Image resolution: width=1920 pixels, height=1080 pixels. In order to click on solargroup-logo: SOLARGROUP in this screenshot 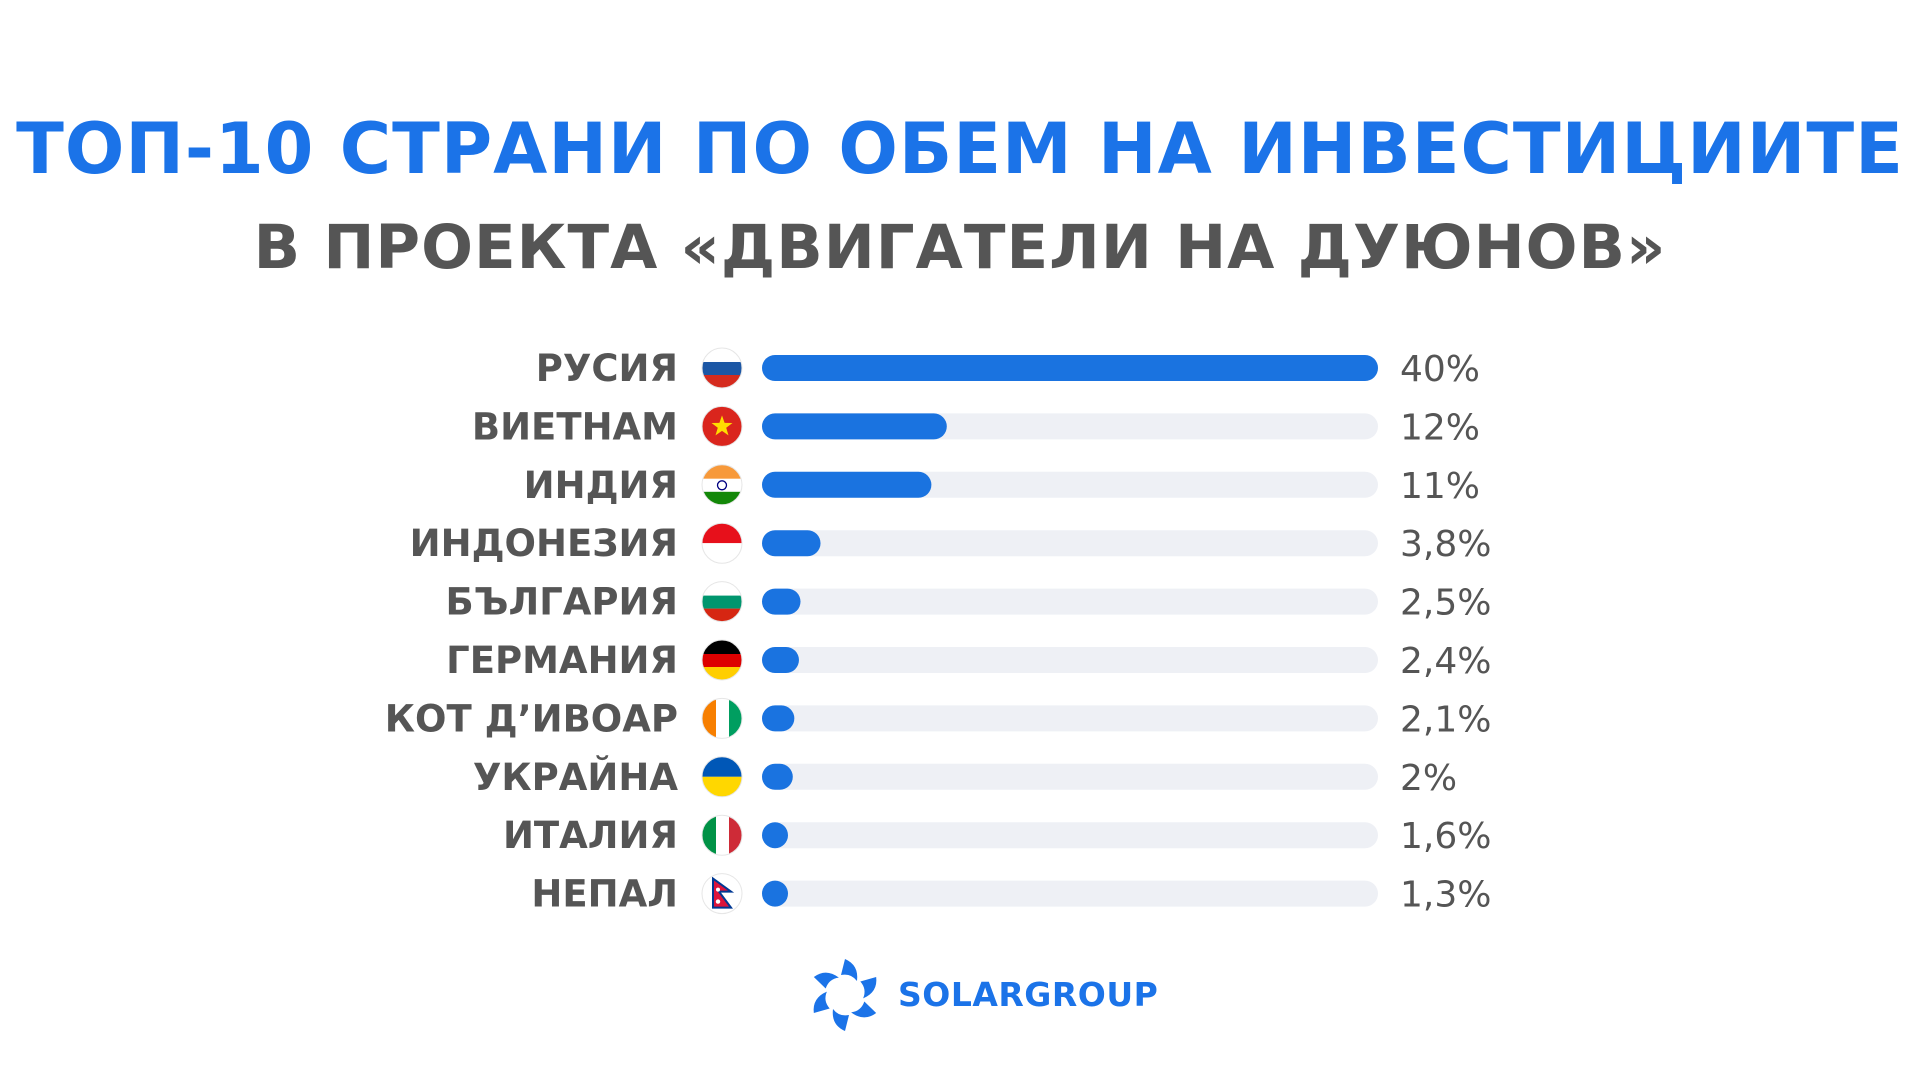, I will do `click(979, 995)`.